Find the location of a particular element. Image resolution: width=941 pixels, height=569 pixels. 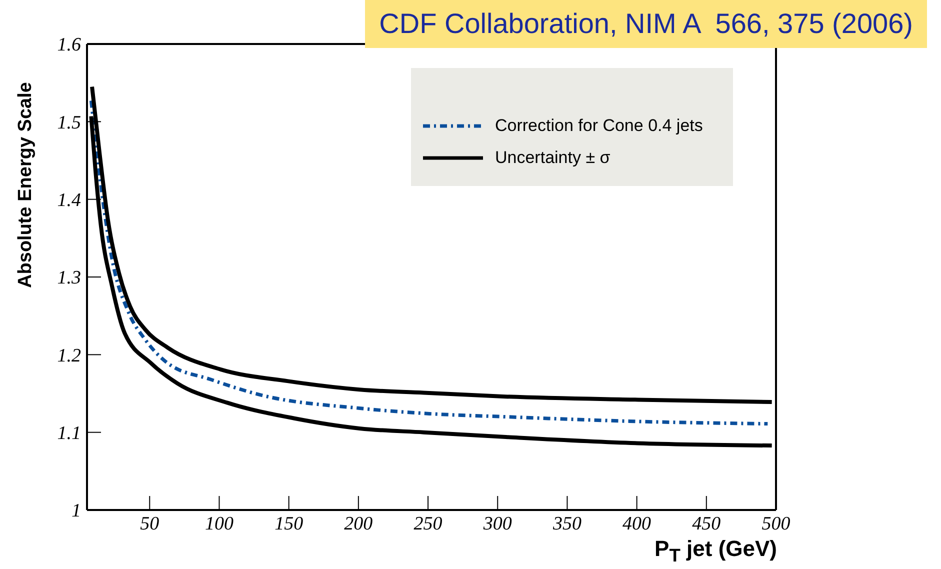

text: CDF Collaboration, NIM A 566, 375 (2006) is located at coordinates (646, 24).